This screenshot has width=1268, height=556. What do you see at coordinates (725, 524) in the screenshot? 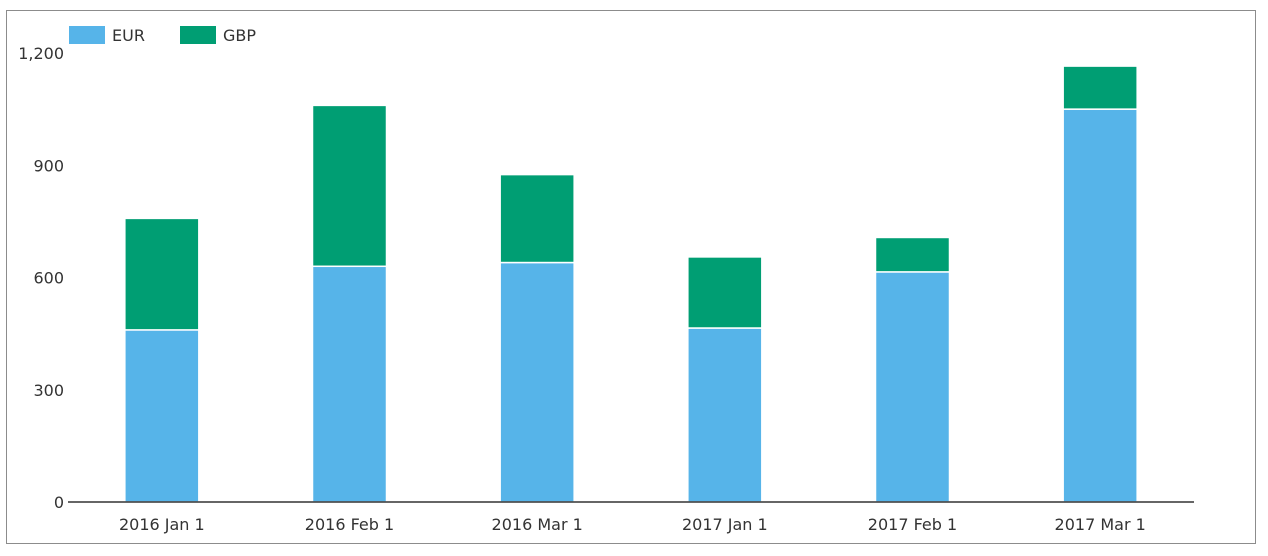
I see `x-tick-label: 2017 Jan 1` at bounding box center [725, 524].